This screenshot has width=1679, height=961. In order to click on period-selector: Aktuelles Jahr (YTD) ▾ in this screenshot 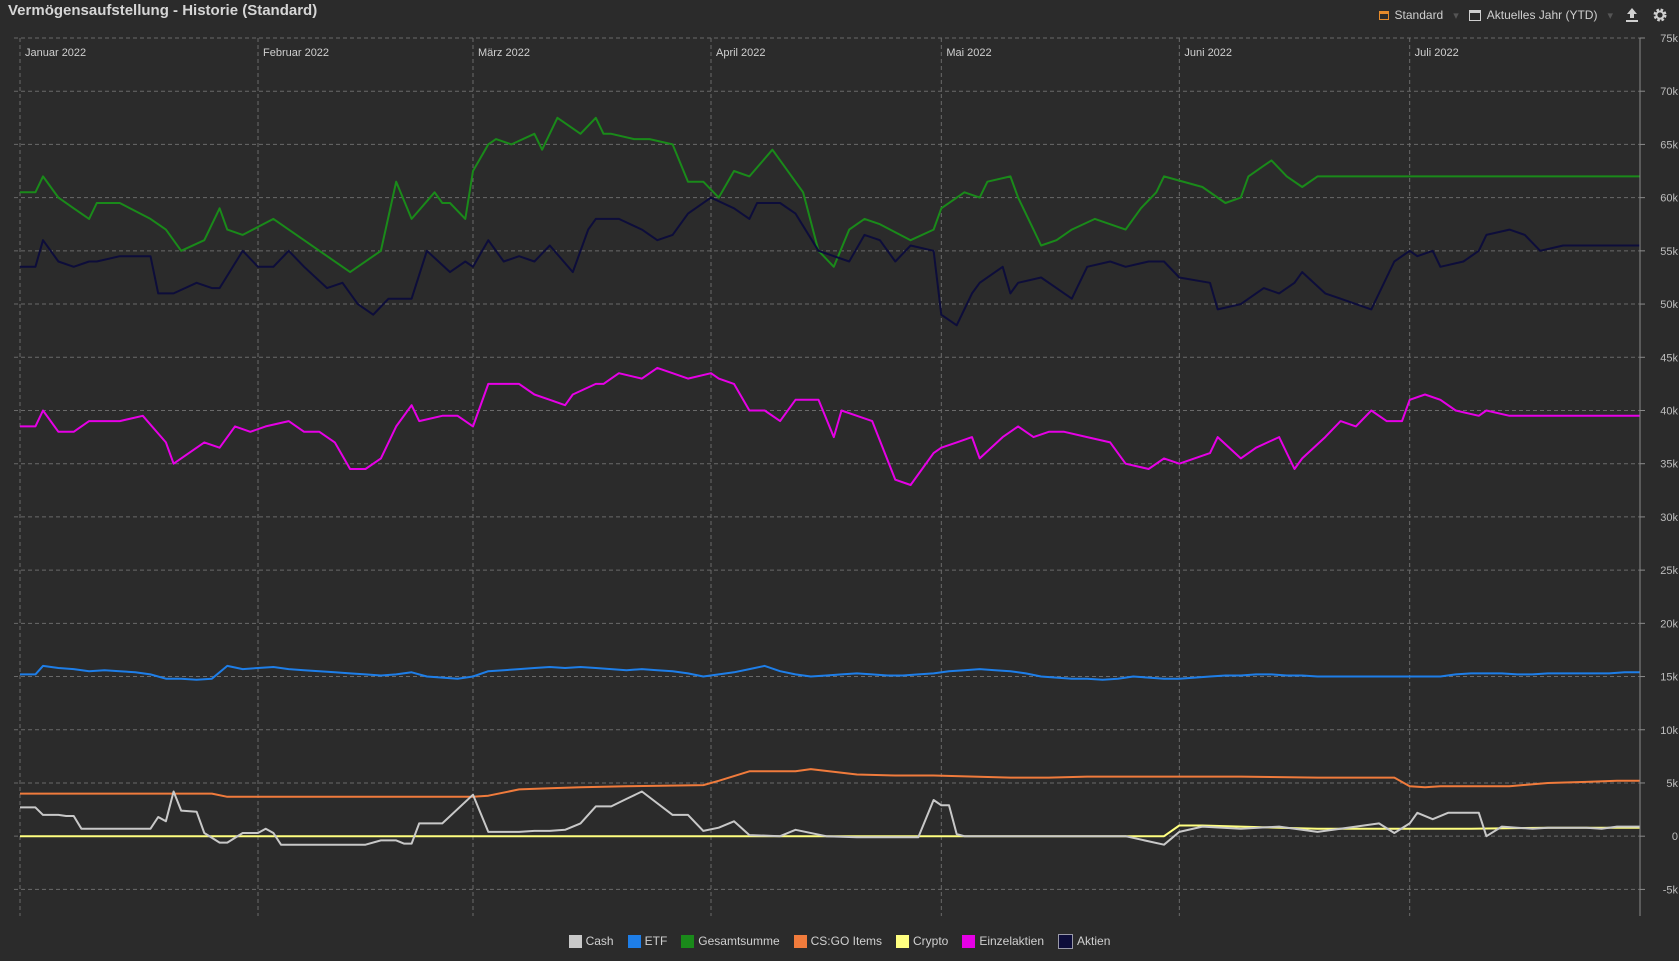, I will do `click(1540, 15)`.